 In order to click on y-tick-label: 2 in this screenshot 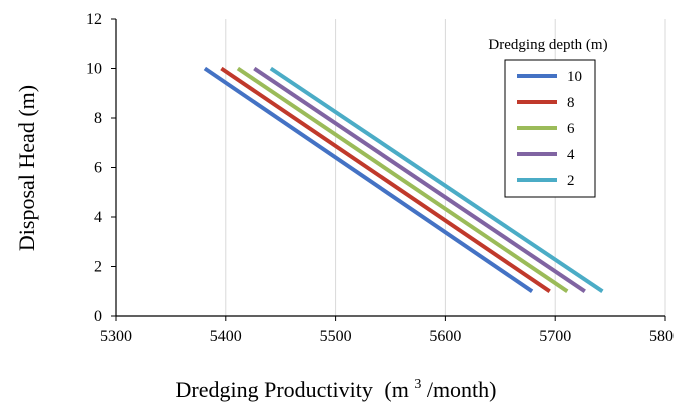, I will do `click(98, 267)`.